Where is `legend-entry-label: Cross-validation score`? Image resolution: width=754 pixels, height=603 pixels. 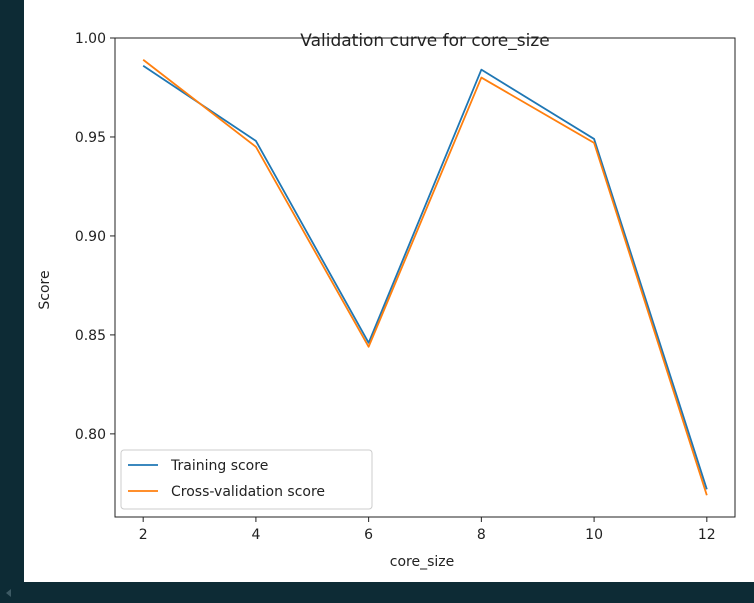
legend-entry-label: Cross-validation score is located at coordinates (248, 492).